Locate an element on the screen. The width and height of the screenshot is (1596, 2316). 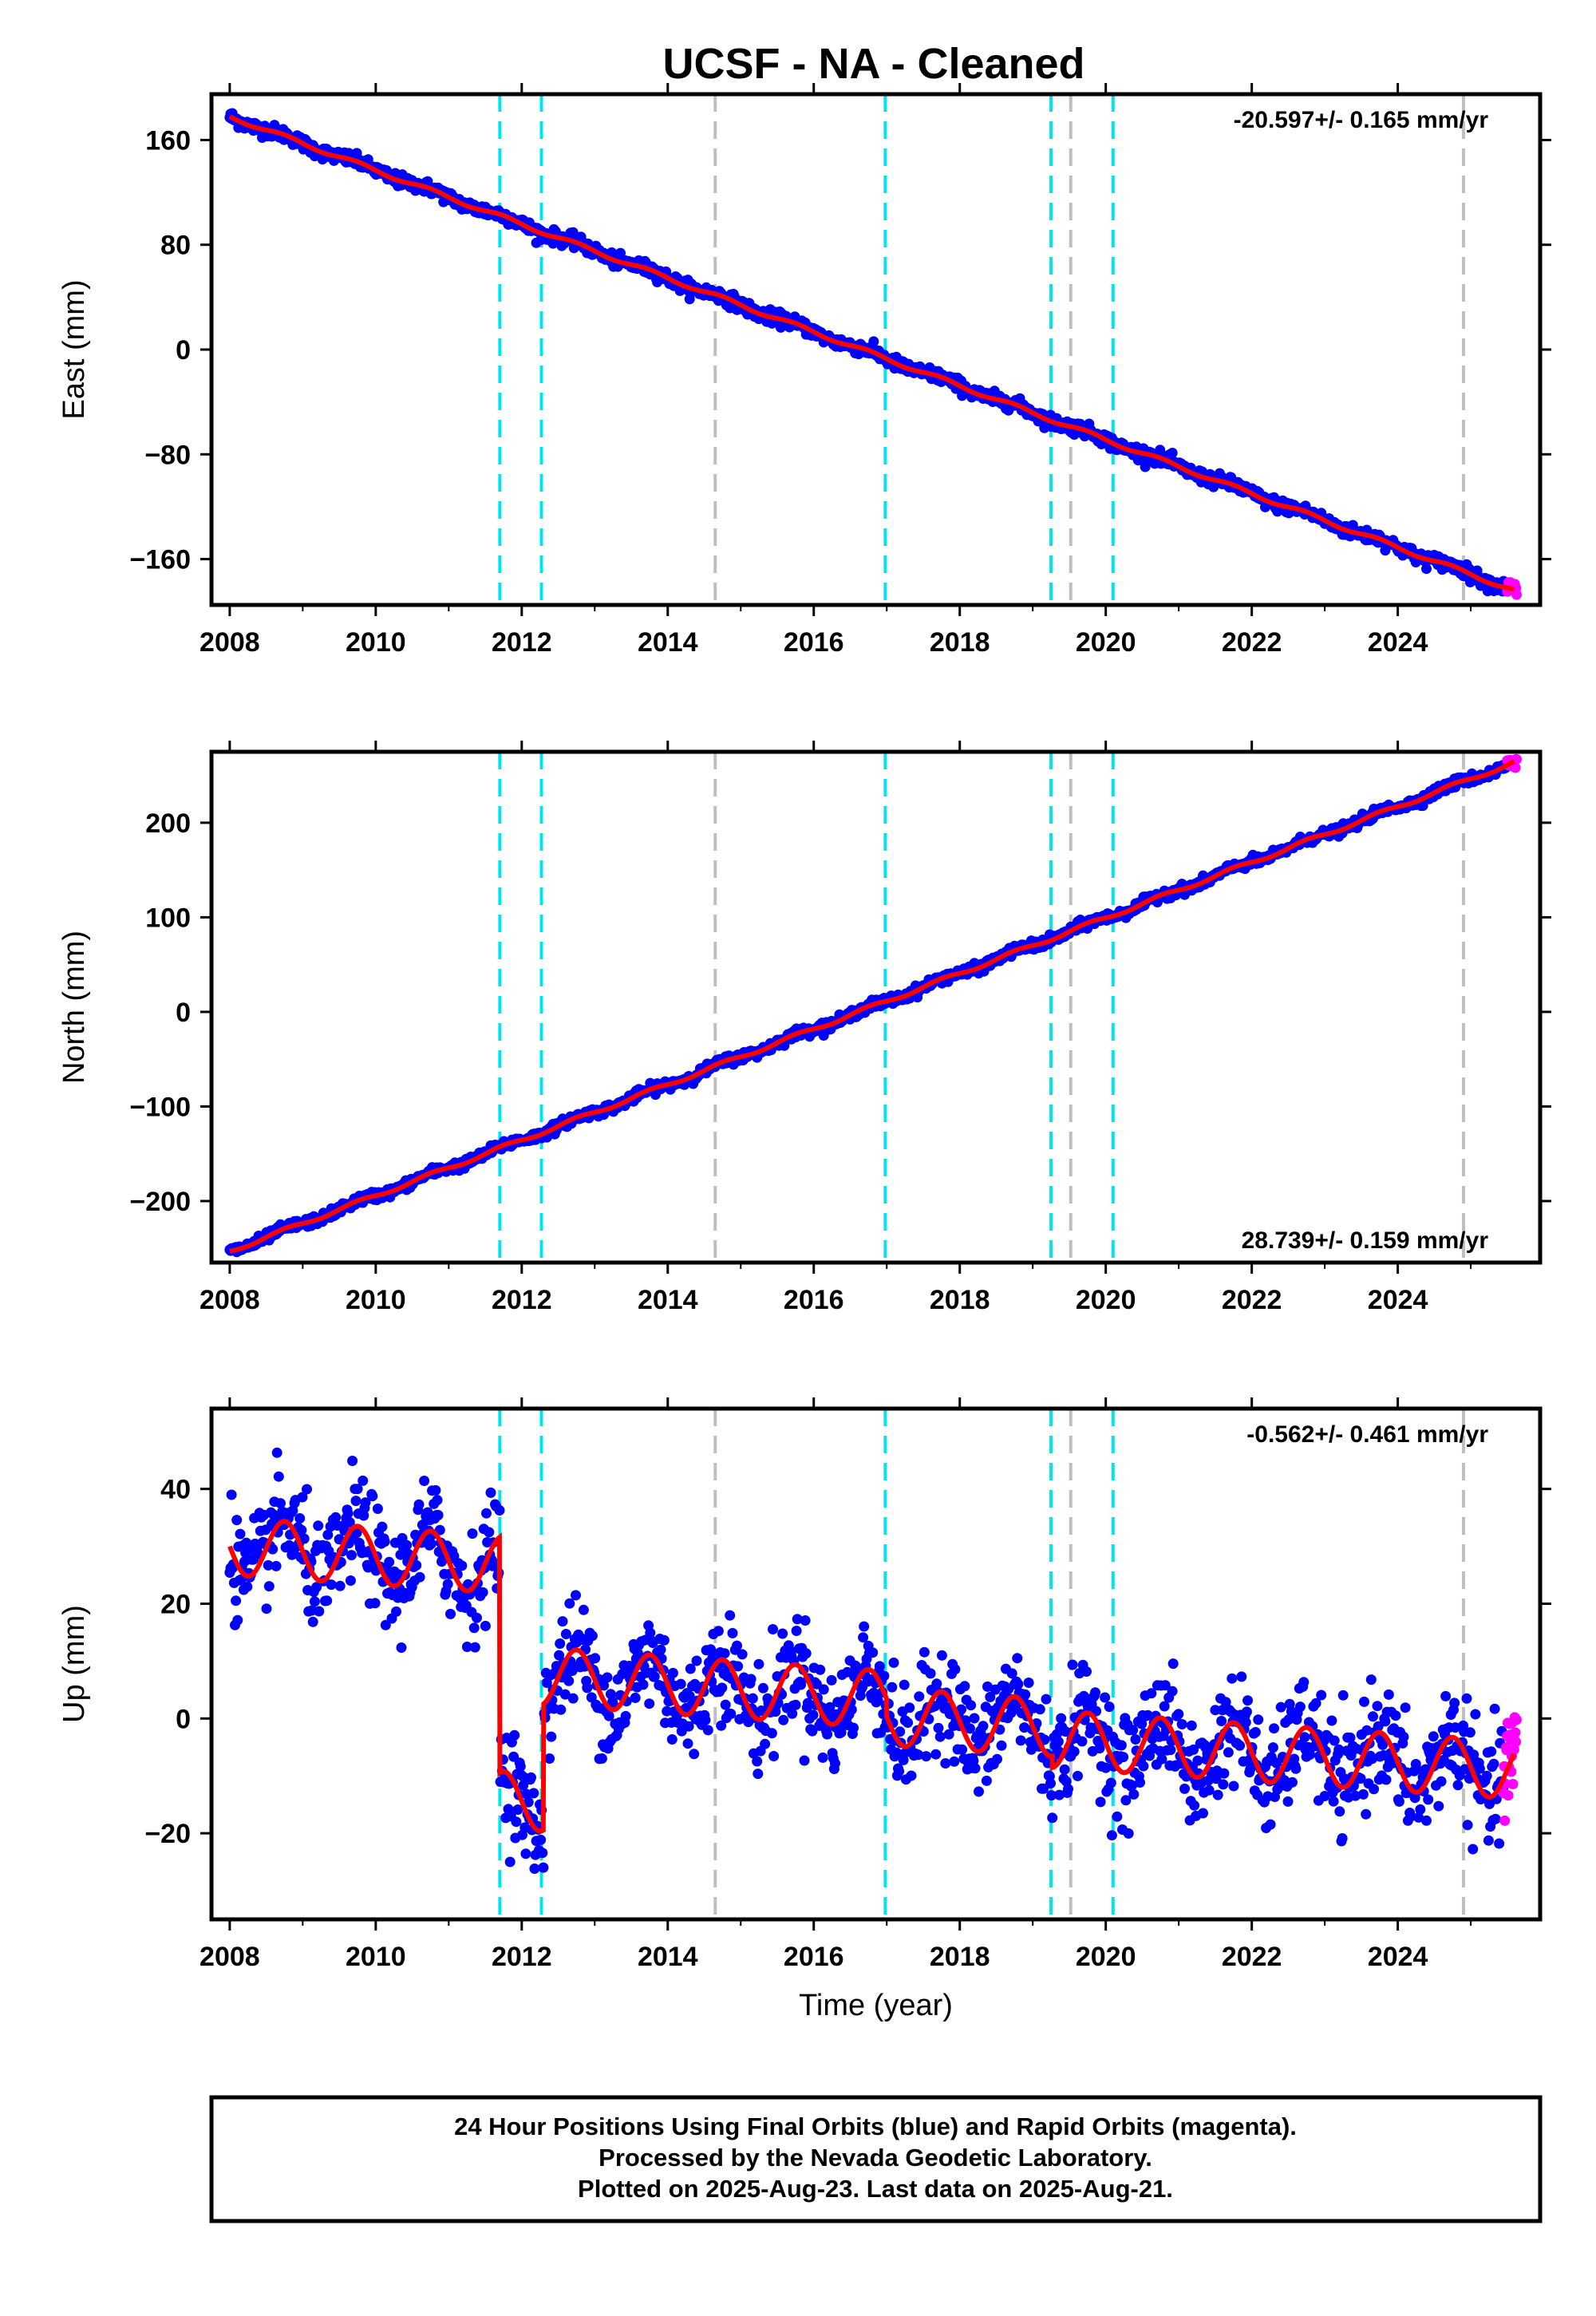
y-tick-label: 40 is located at coordinates (175, 1490).